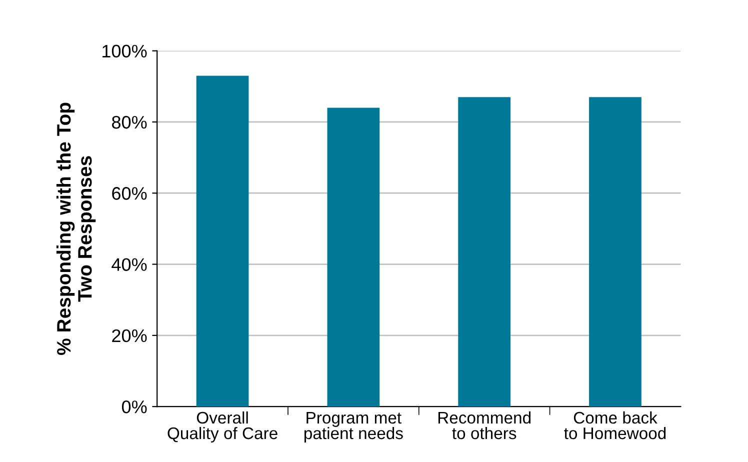 This screenshot has height=462, width=748. Describe the element at coordinates (353, 427) in the screenshot. I see `x-tick-label: Program met patient needs` at that location.